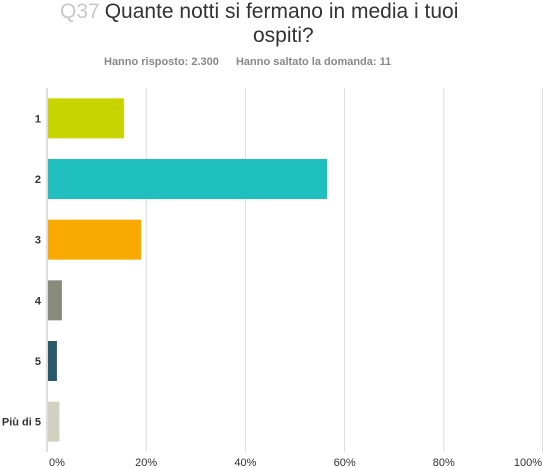 The width and height of the screenshot is (543, 468). Describe the element at coordinates (38, 119) in the screenshot. I see `category-label: 1` at that location.